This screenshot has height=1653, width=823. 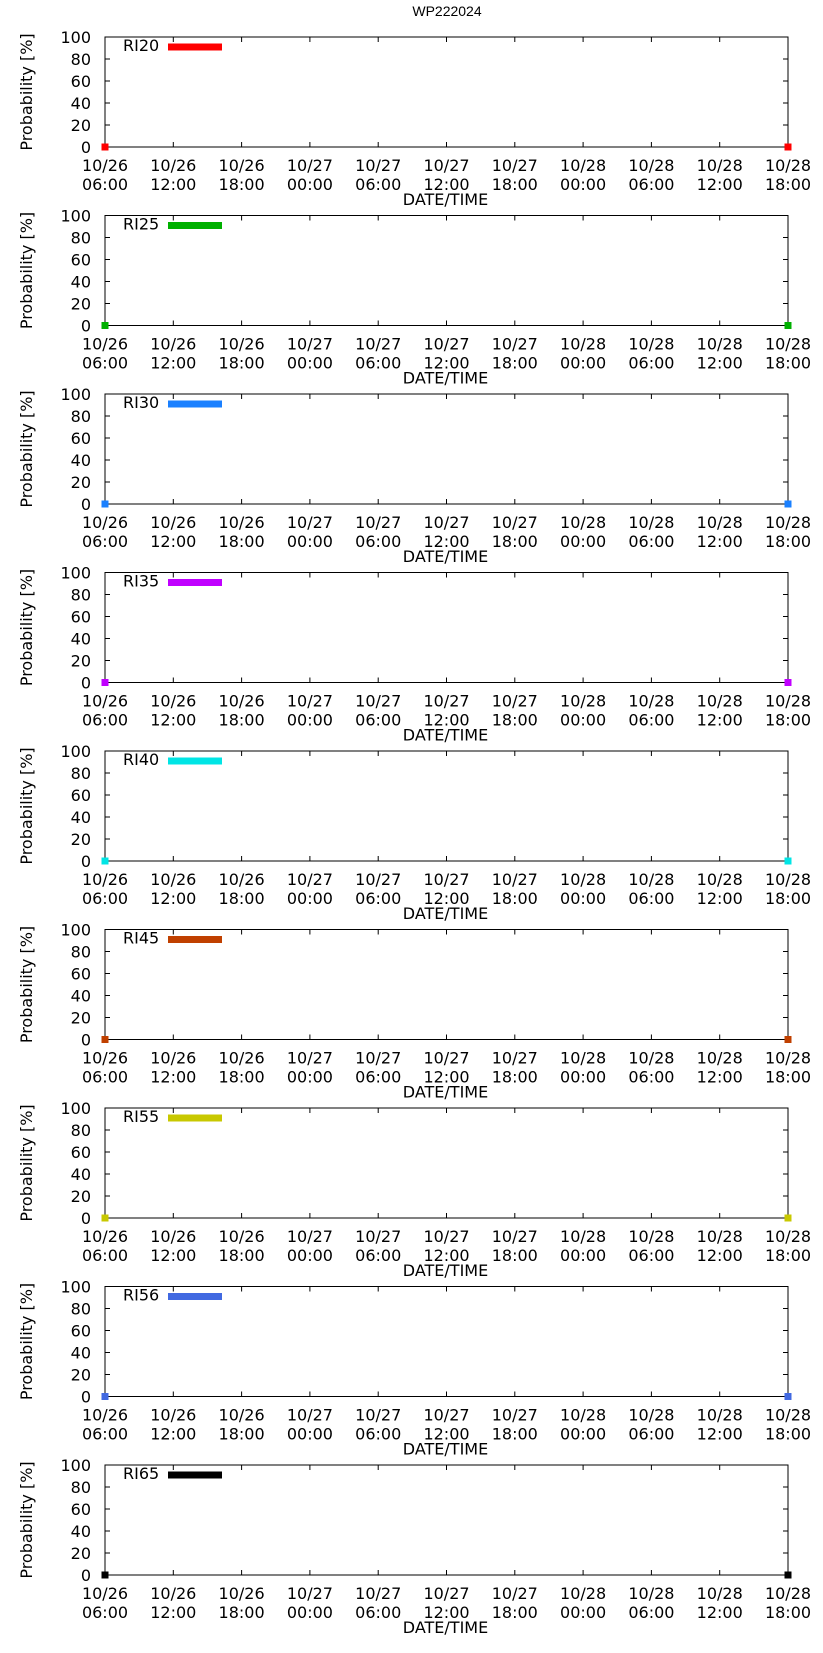 I want to click on legend-label: RI65, so click(x=141, y=1473).